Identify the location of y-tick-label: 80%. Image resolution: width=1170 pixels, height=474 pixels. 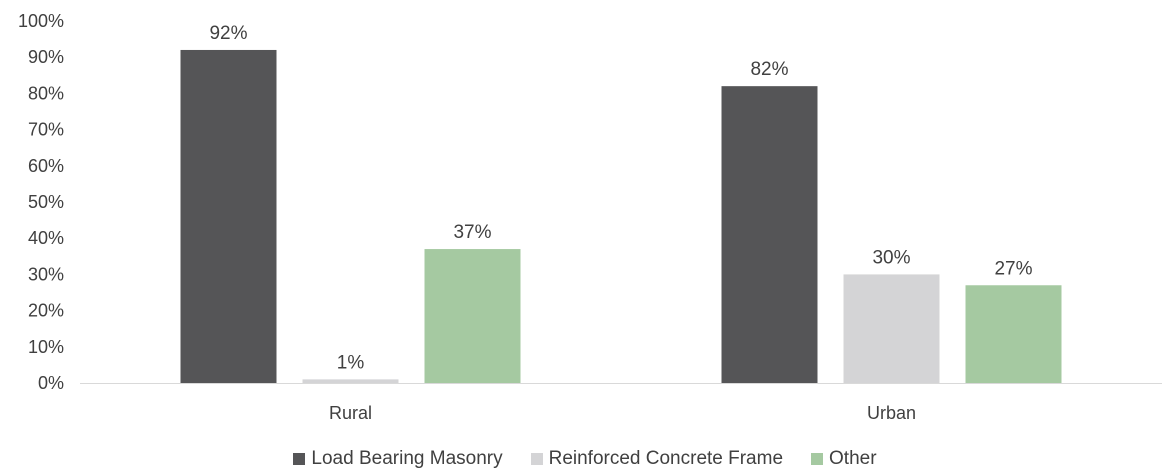
(46, 93).